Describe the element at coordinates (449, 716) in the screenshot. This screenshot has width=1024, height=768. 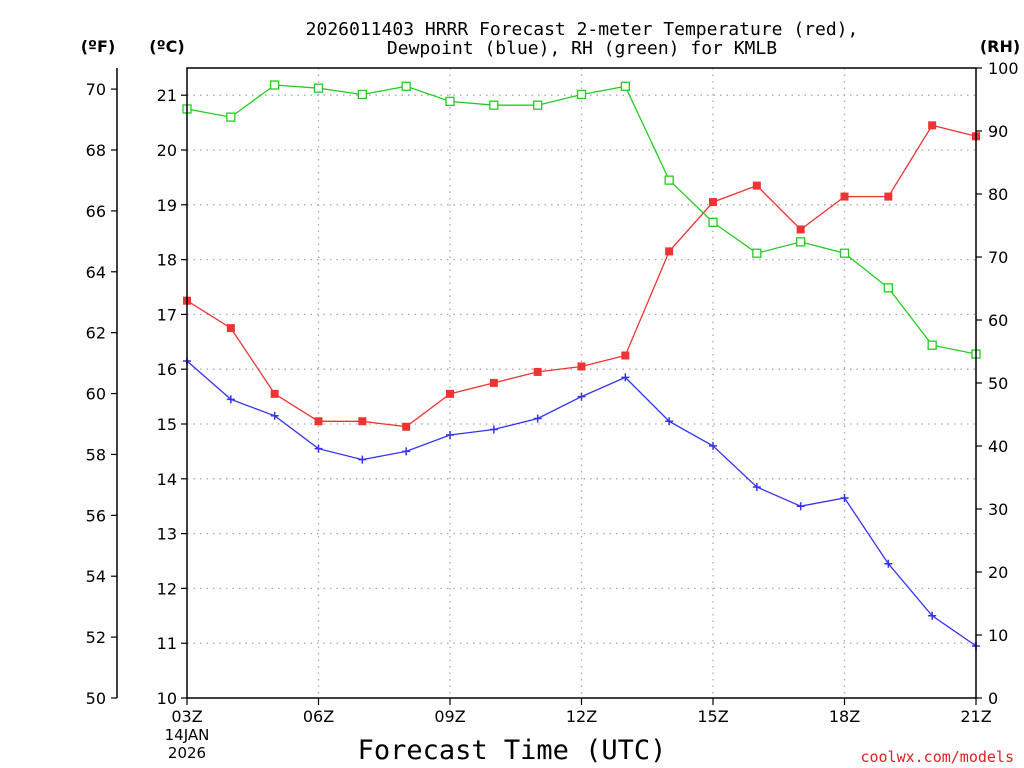
I see `x-tick-label: 09Z` at that location.